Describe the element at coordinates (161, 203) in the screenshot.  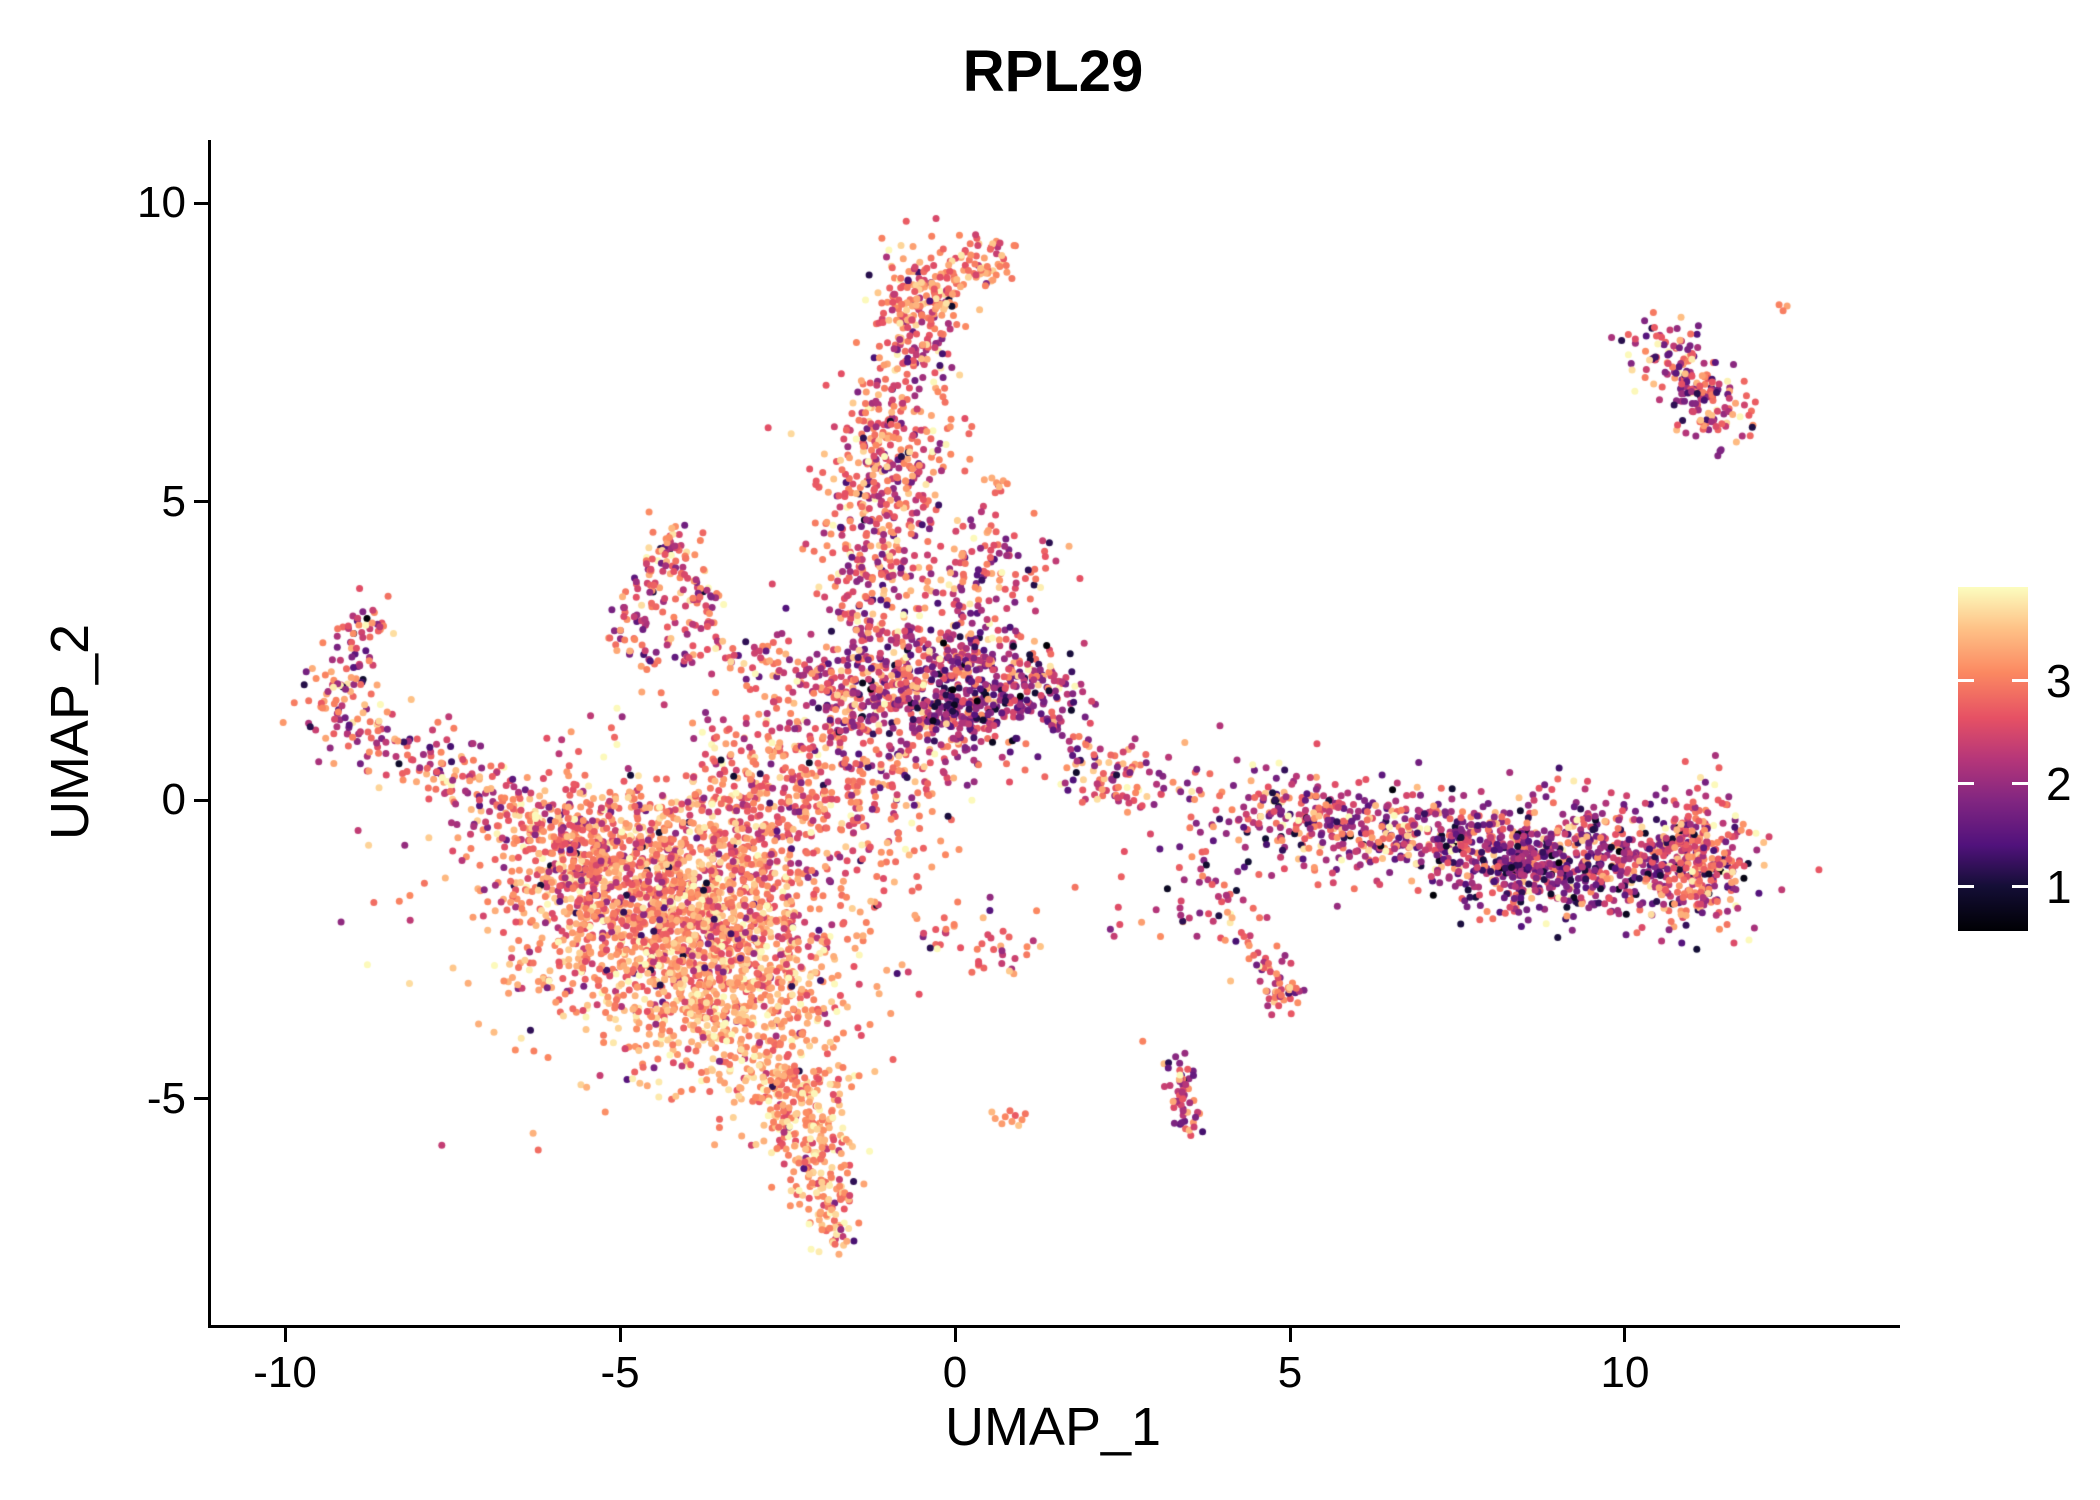
I see `y-tick-label: 10` at that location.